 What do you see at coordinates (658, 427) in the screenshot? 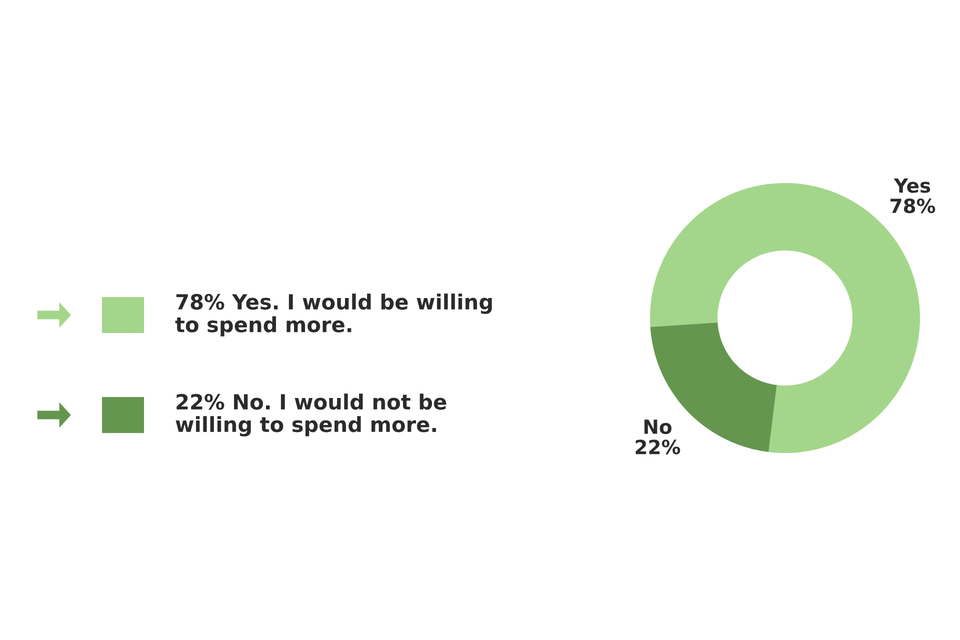
I see `slice-label: No` at bounding box center [658, 427].